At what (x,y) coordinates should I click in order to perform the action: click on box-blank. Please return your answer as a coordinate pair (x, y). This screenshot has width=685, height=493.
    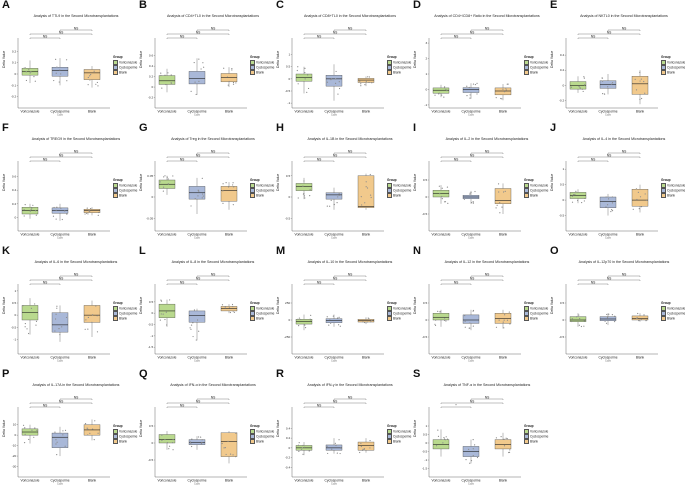
    Looking at the image, I should click on (503, 444).